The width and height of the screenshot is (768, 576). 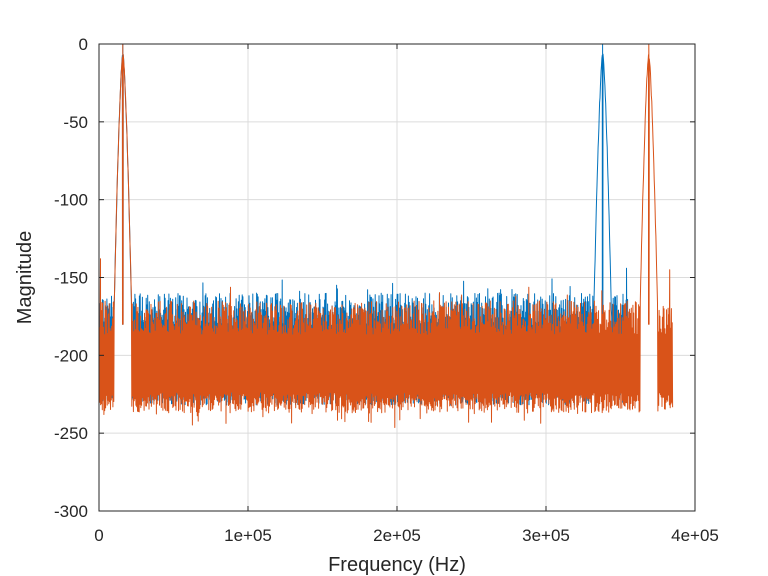 I want to click on y-tick-label: -250, so click(x=71, y=433).